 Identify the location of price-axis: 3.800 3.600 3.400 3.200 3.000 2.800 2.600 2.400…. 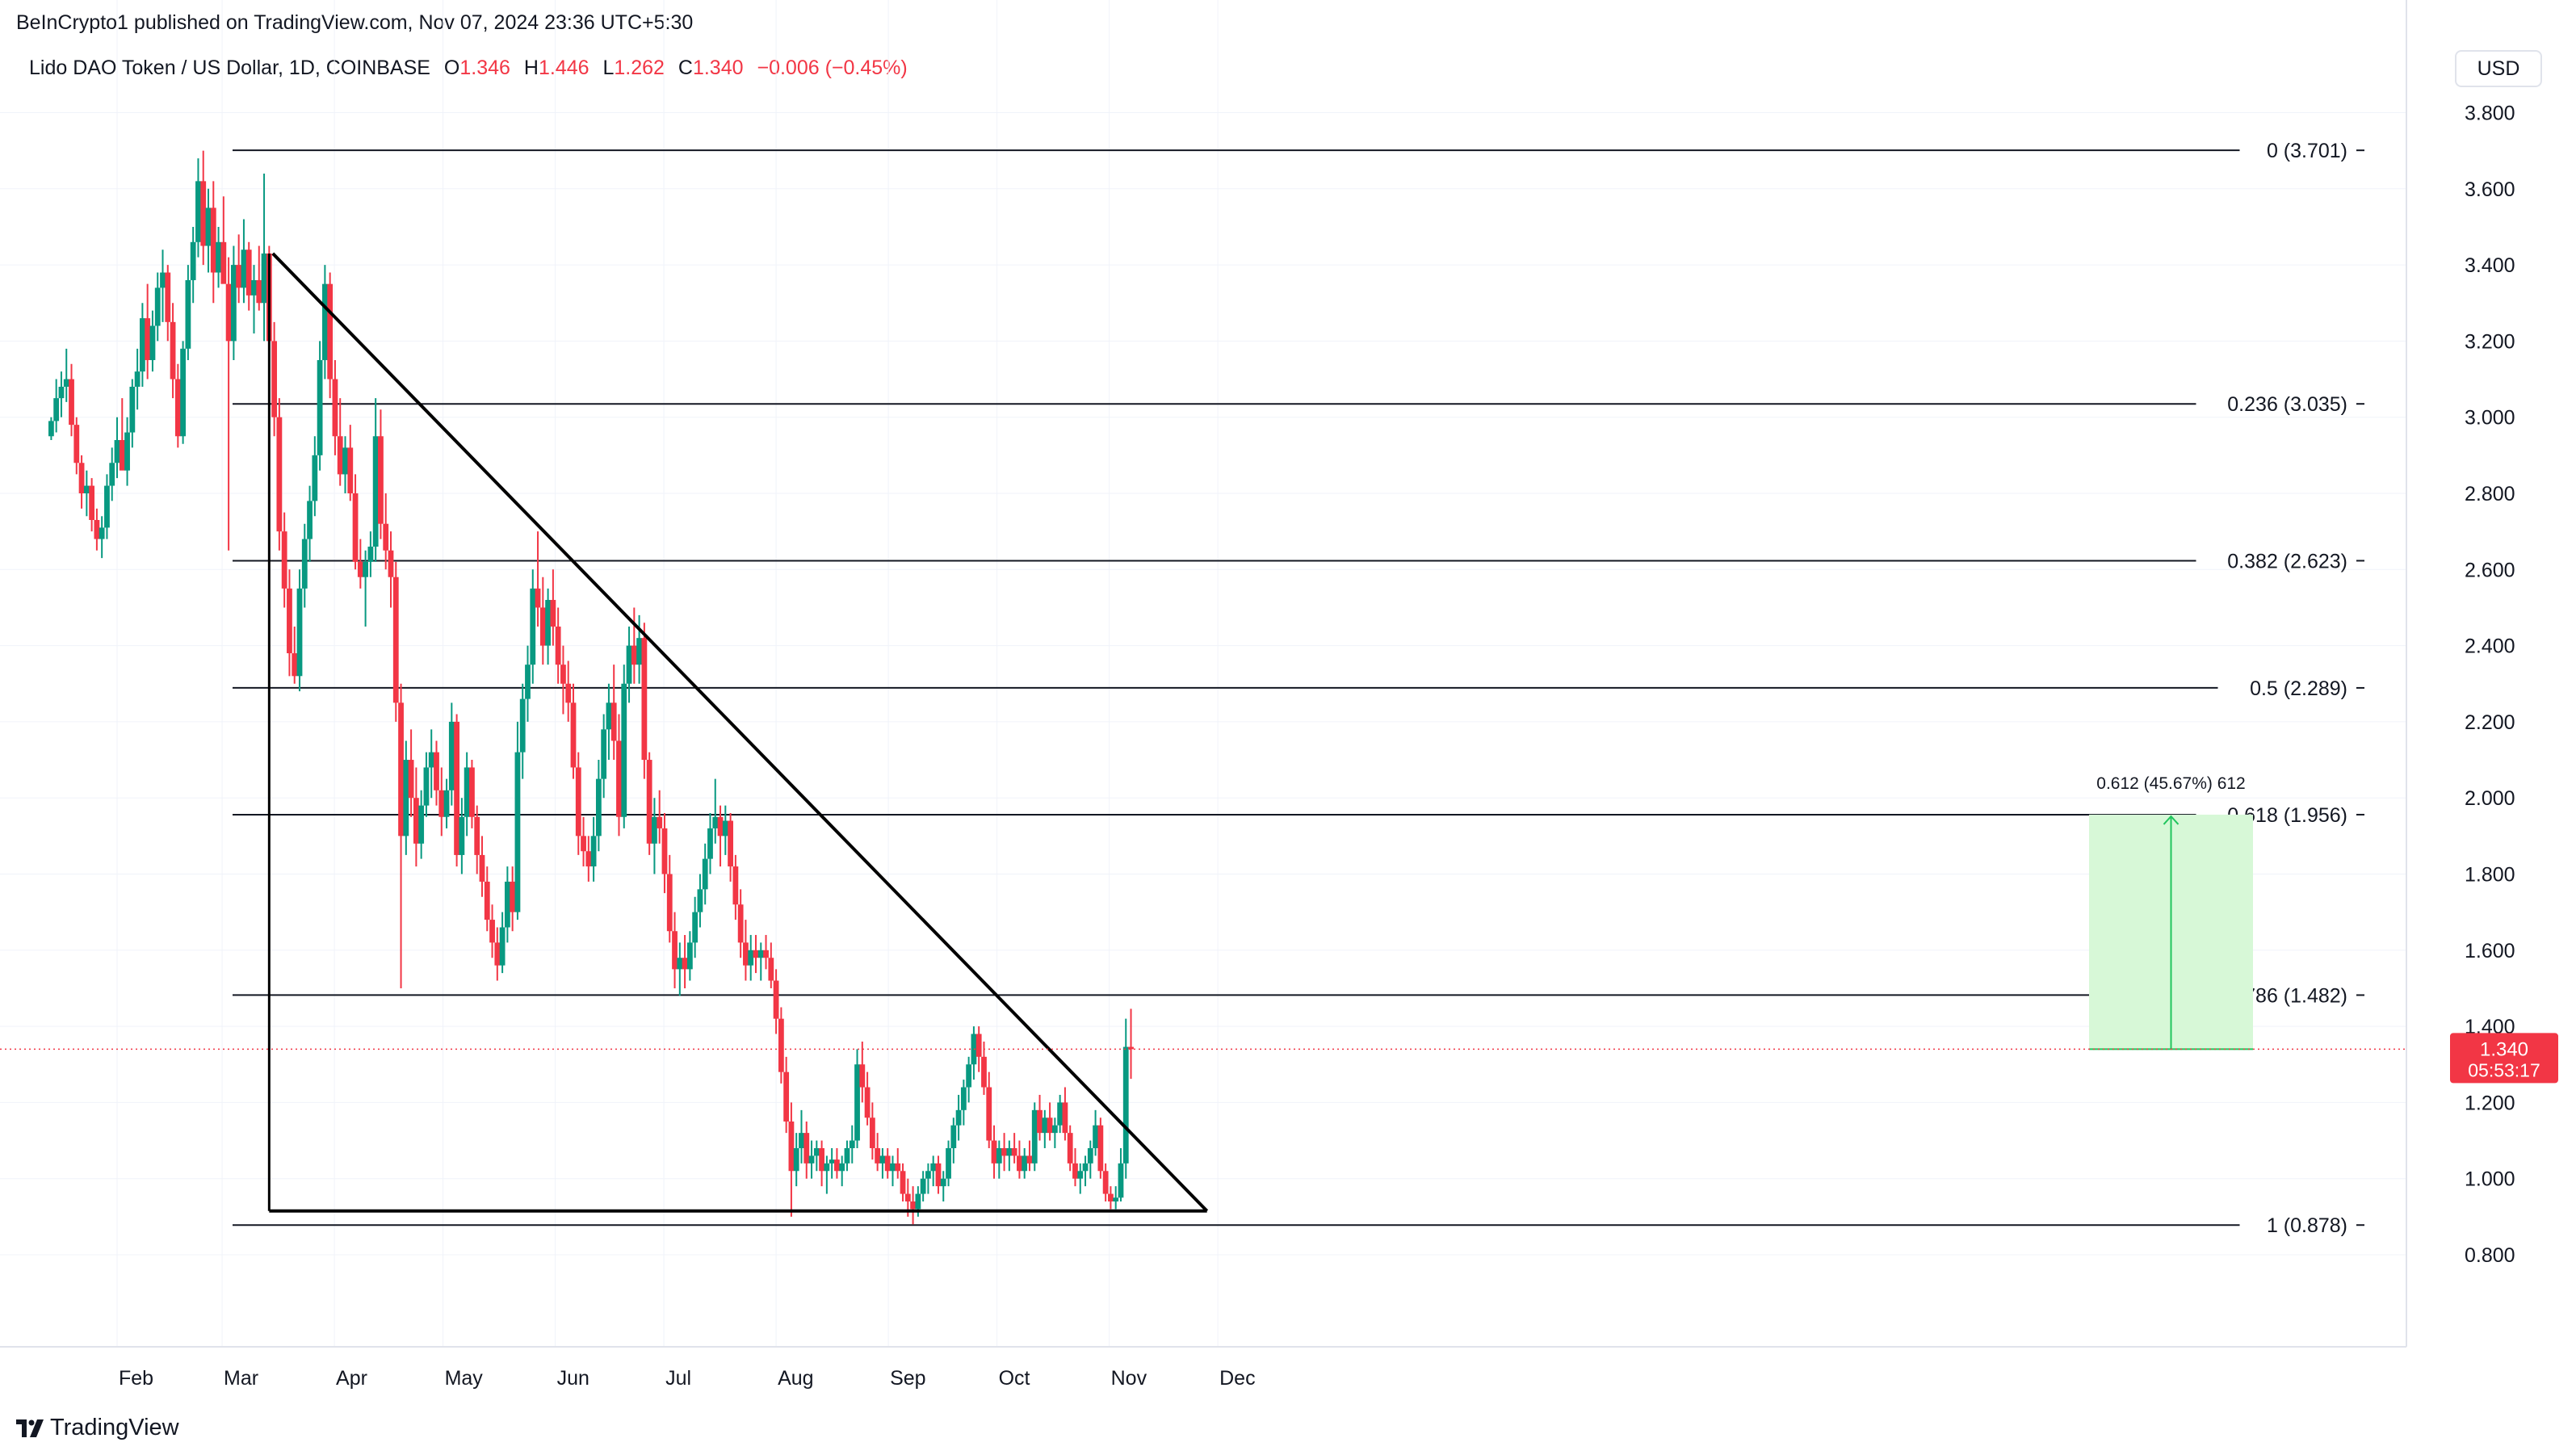
(2490, 685).